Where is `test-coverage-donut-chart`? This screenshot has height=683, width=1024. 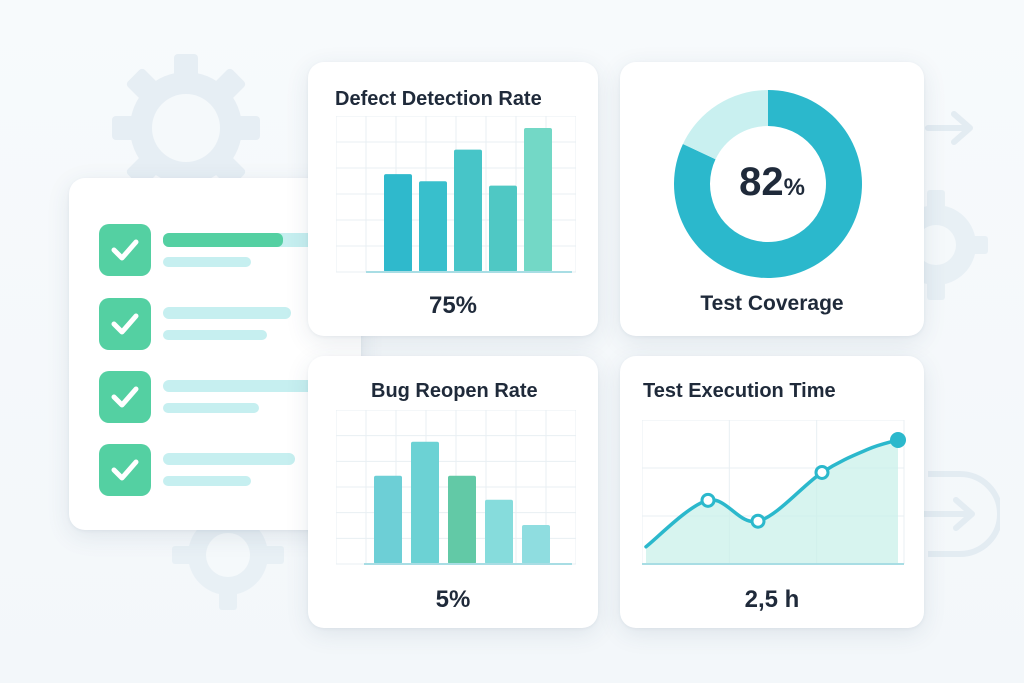
test-coverage-donut-chart is located at coordinates (768, 184).